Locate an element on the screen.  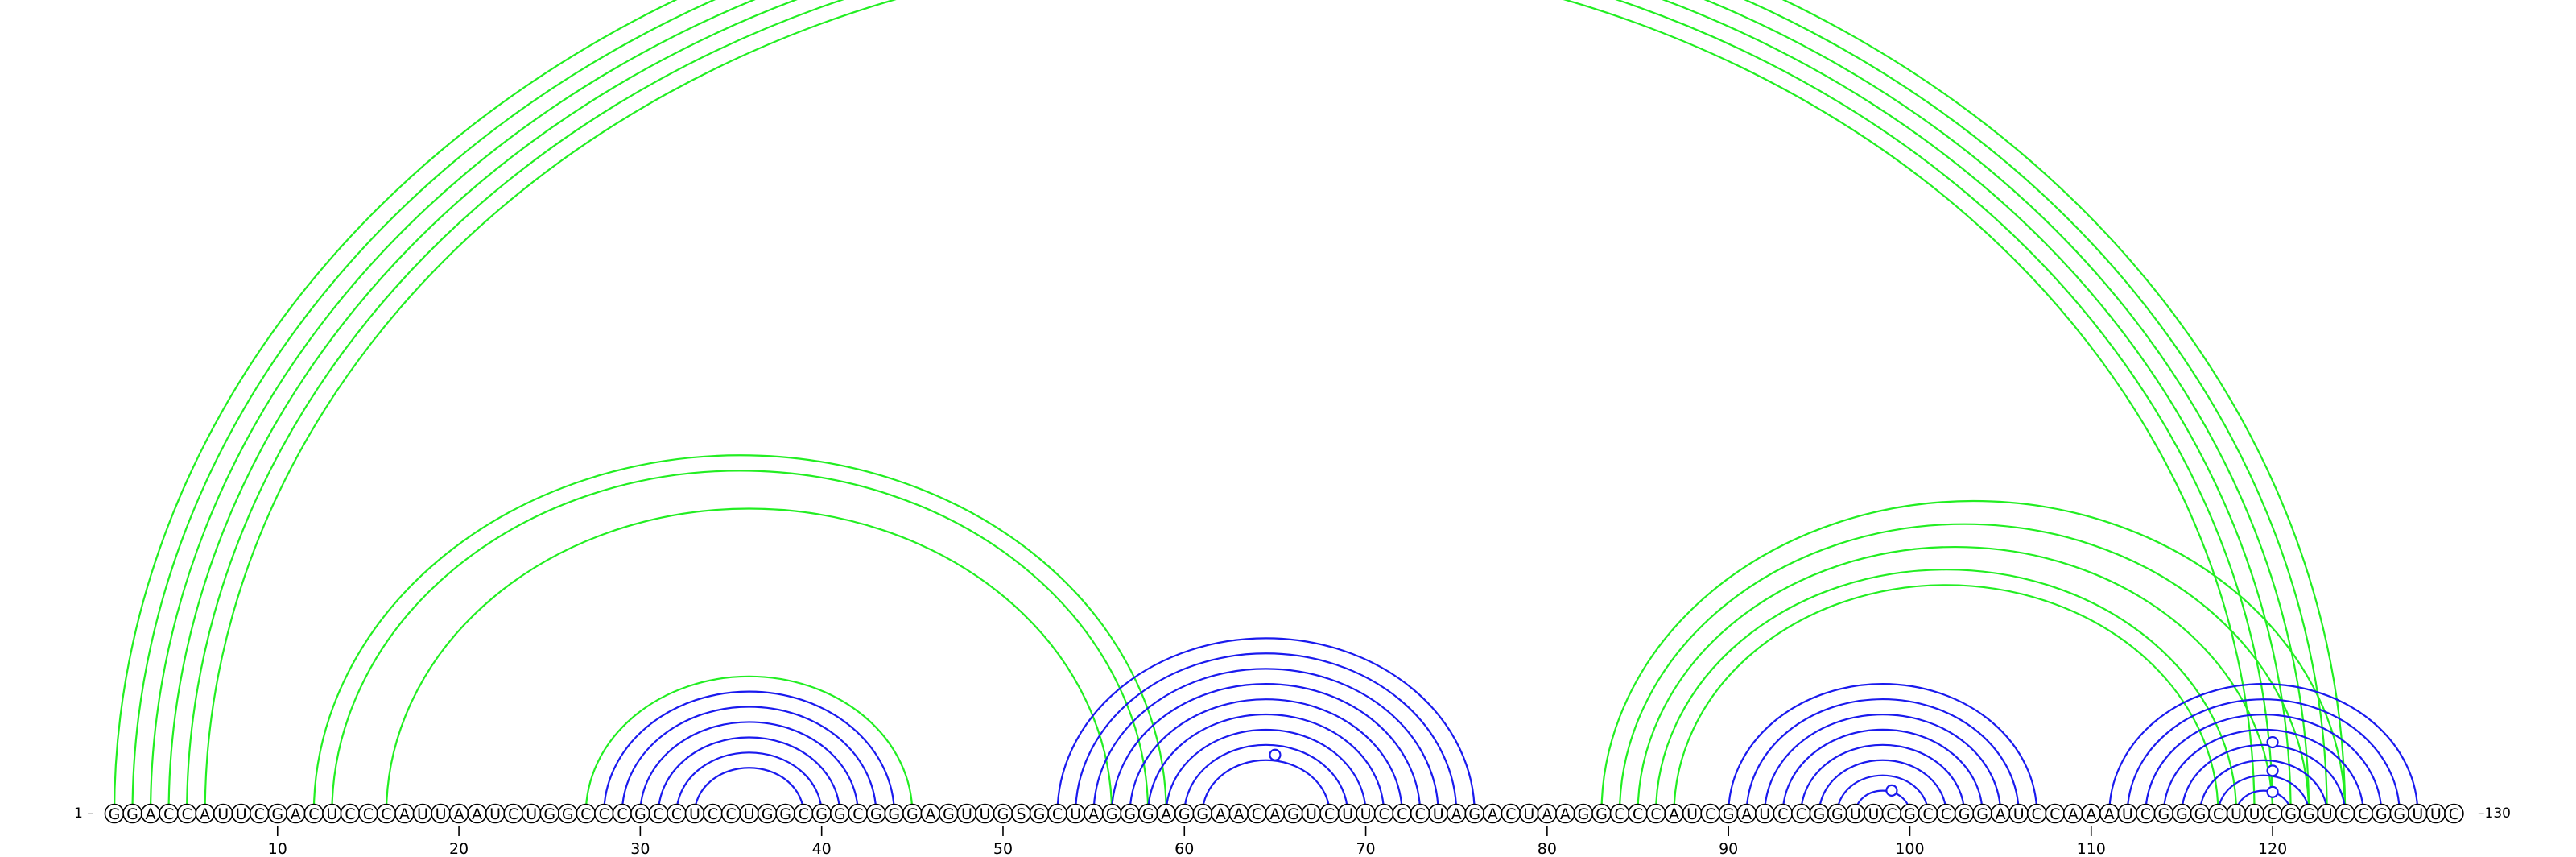
nucleotide: S is located at coordinates (1021, 813).